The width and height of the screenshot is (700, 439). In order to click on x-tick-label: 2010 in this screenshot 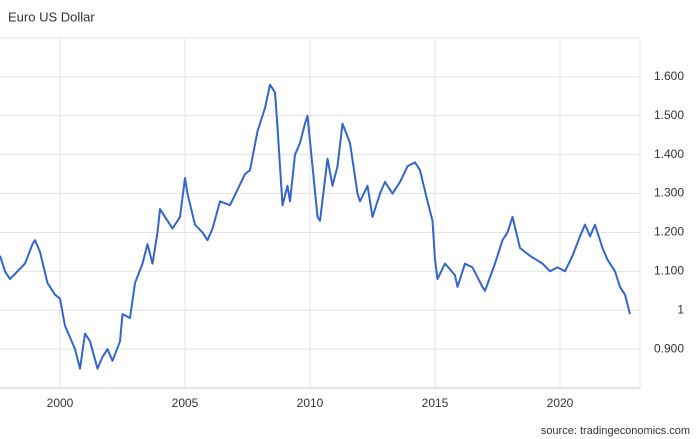, I will do `click(310, 403)`.